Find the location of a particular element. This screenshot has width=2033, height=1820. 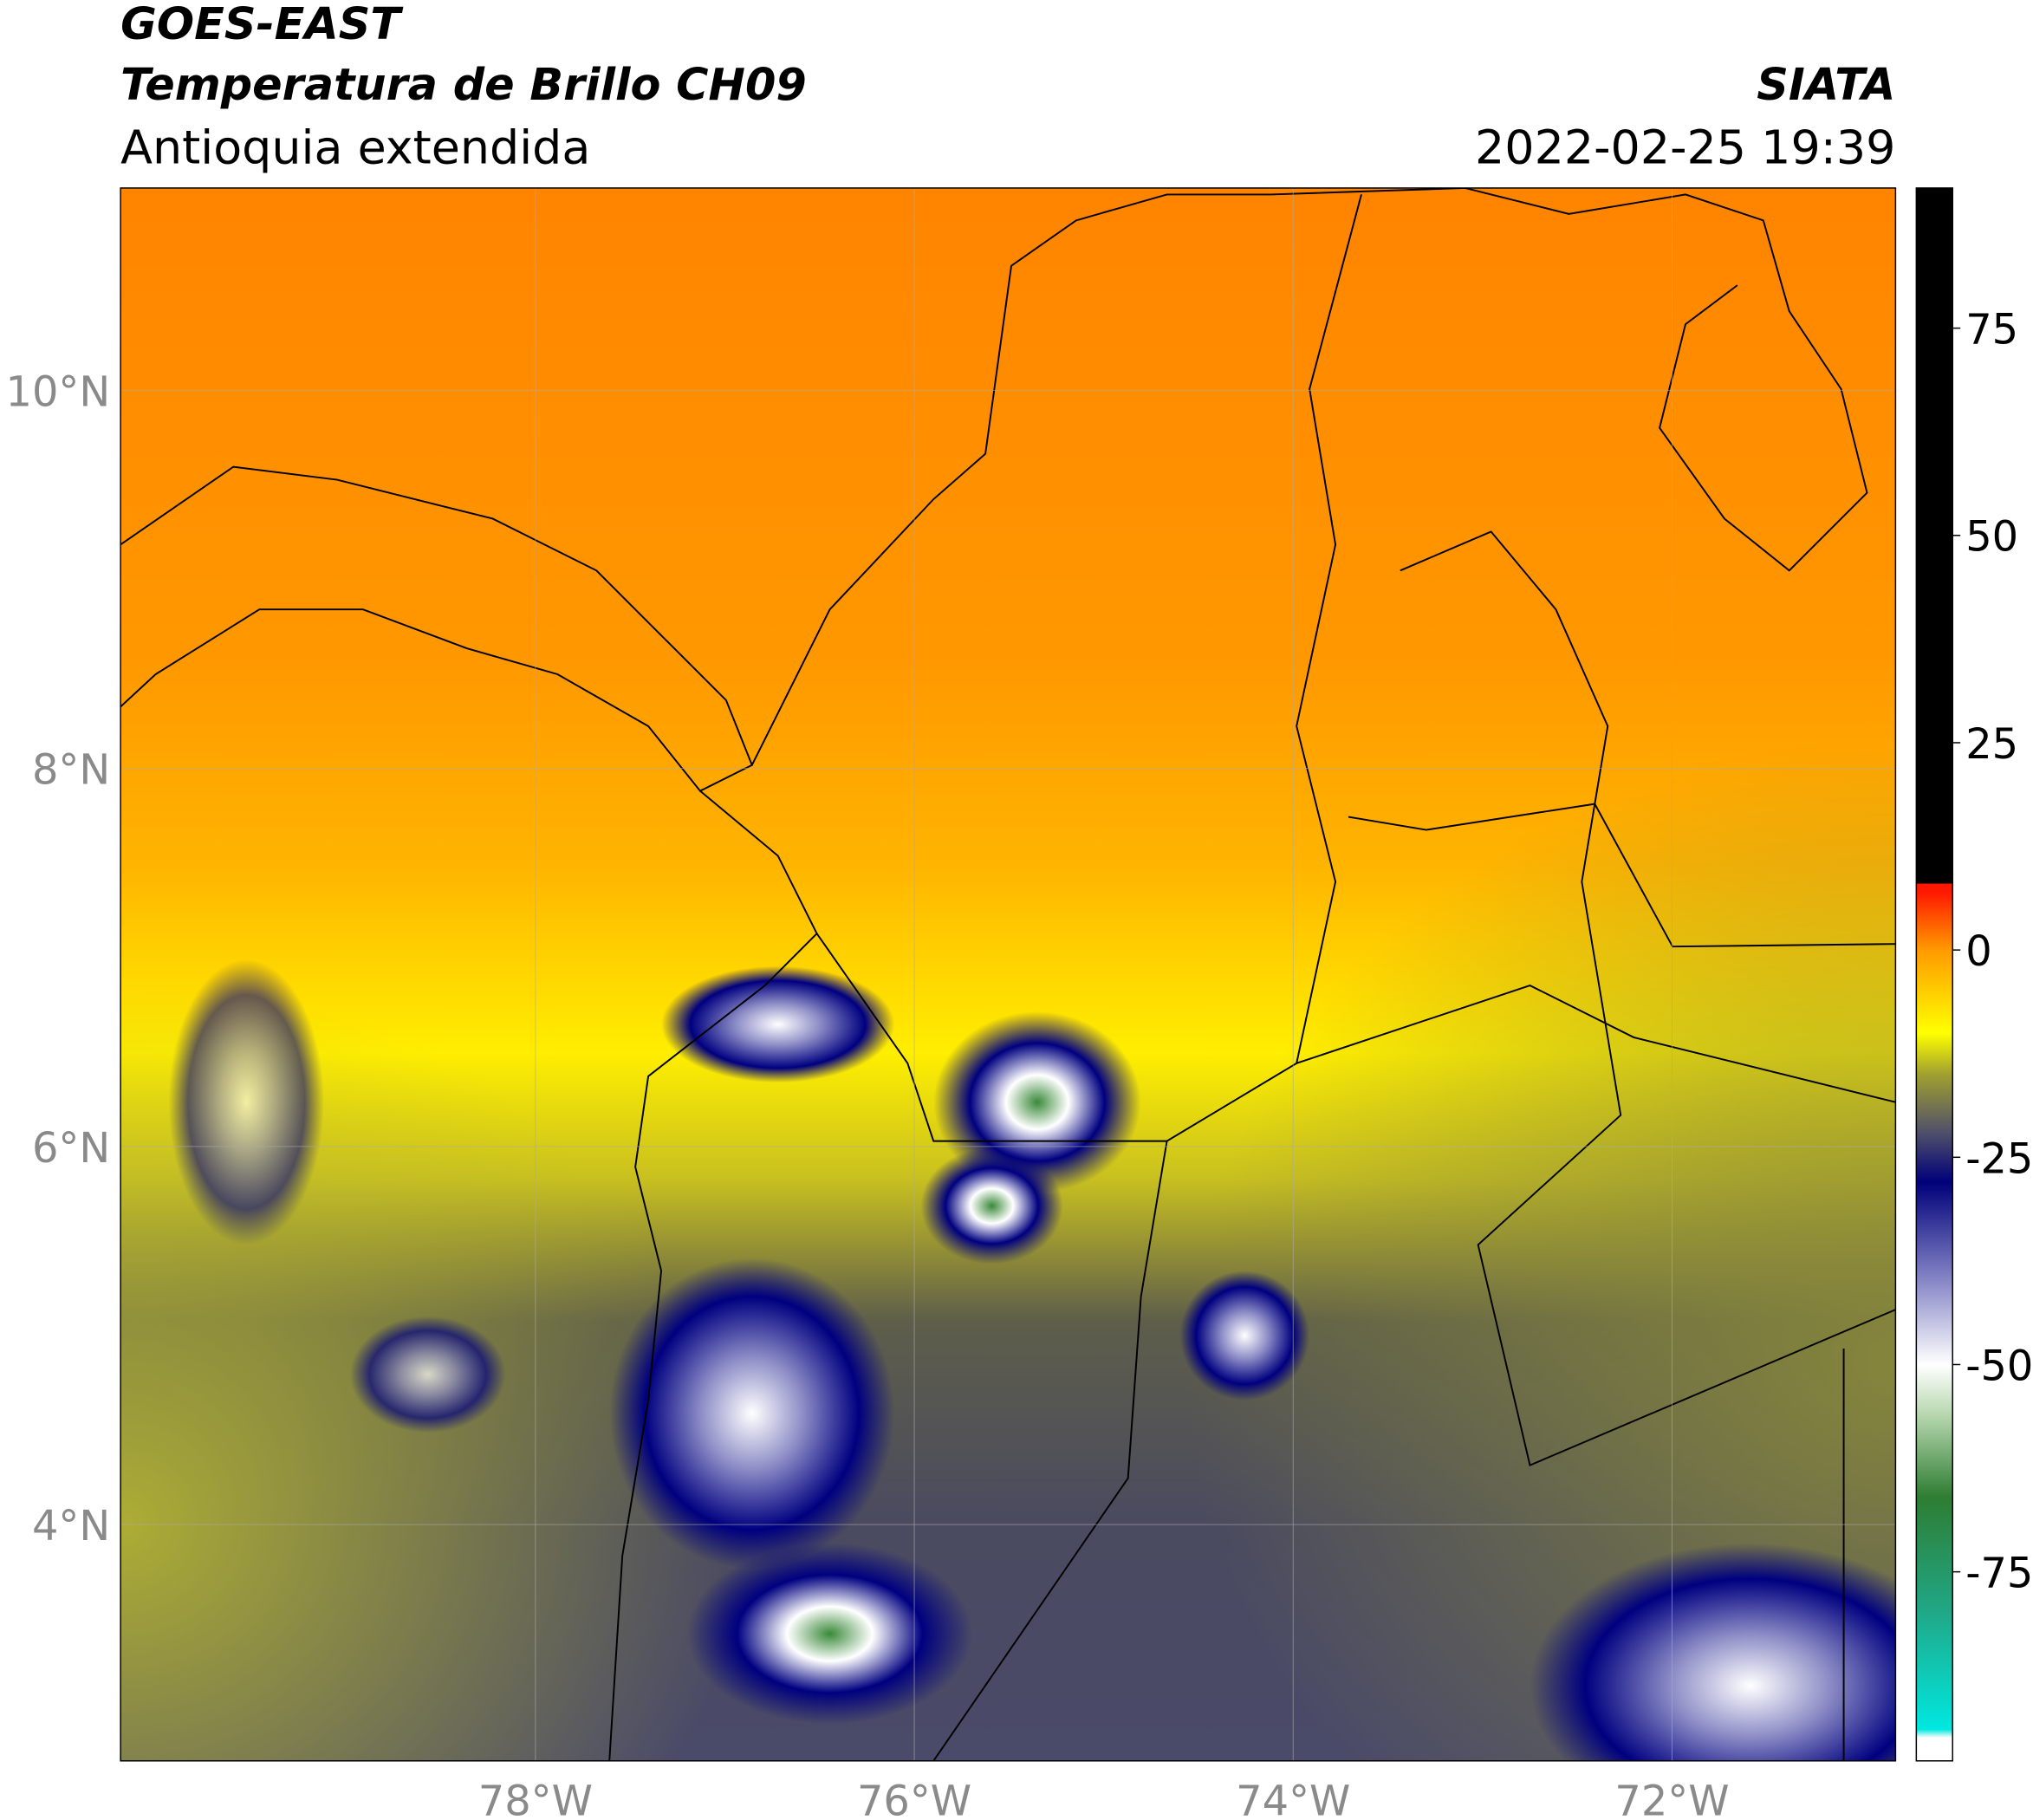

y-tick-label: 8°N is located at coordinates (71, 771).